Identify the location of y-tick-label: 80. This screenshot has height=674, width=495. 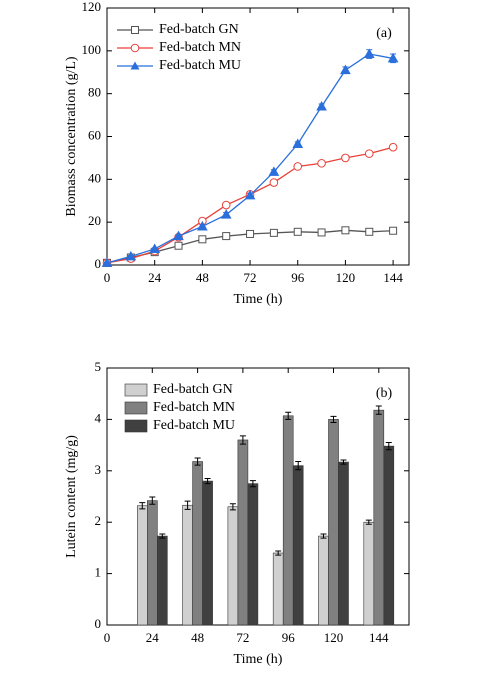
(94, 92).